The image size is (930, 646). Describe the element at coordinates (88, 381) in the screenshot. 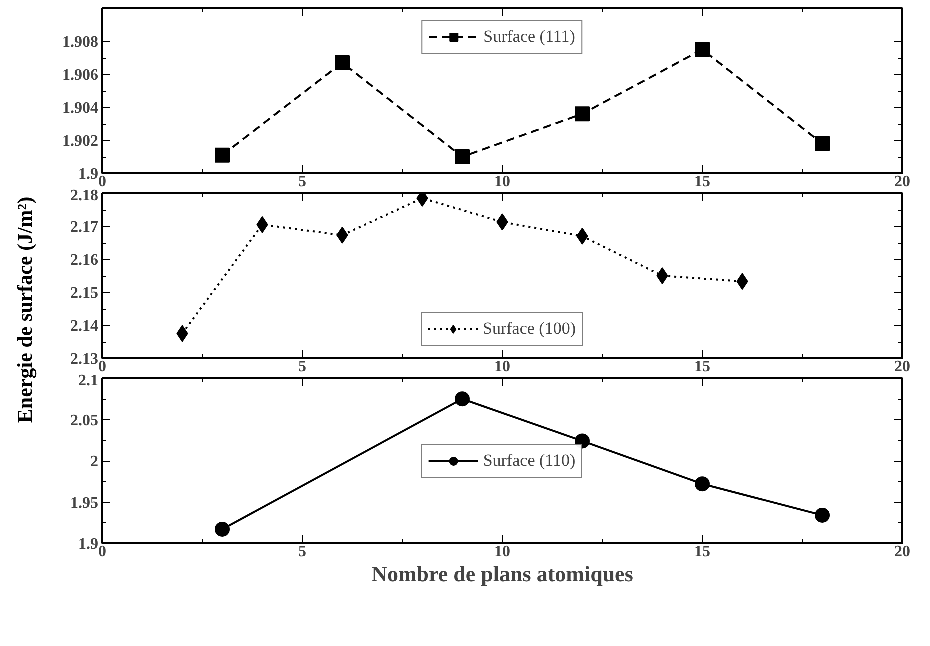

I see `y-tick-label: 2.1` at that location.